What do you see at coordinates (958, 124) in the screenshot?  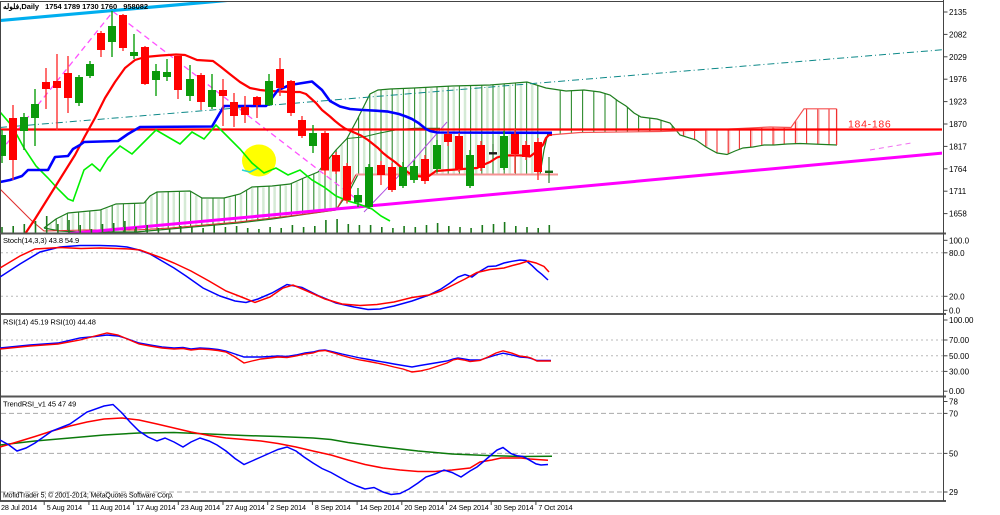 I see `svg-text: 1870` at bounding box center [958, 124].